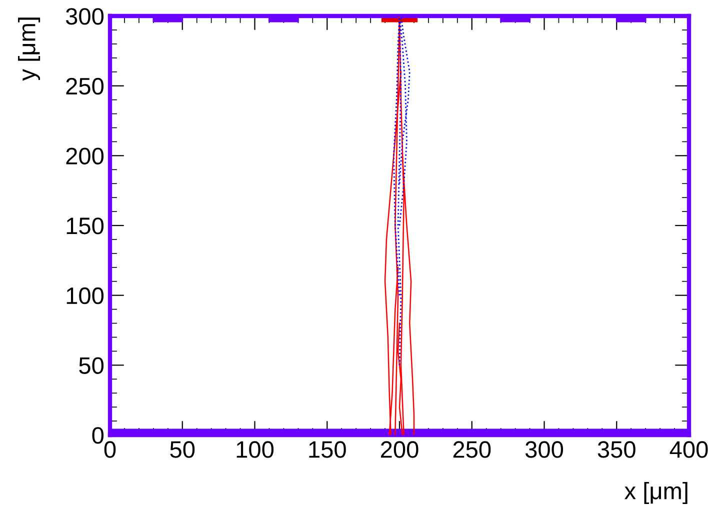 The image size is (712, 510). Describe the element at coordinates (617, 449) in the screenshot. I see `x-tick-label: 350` at that location.